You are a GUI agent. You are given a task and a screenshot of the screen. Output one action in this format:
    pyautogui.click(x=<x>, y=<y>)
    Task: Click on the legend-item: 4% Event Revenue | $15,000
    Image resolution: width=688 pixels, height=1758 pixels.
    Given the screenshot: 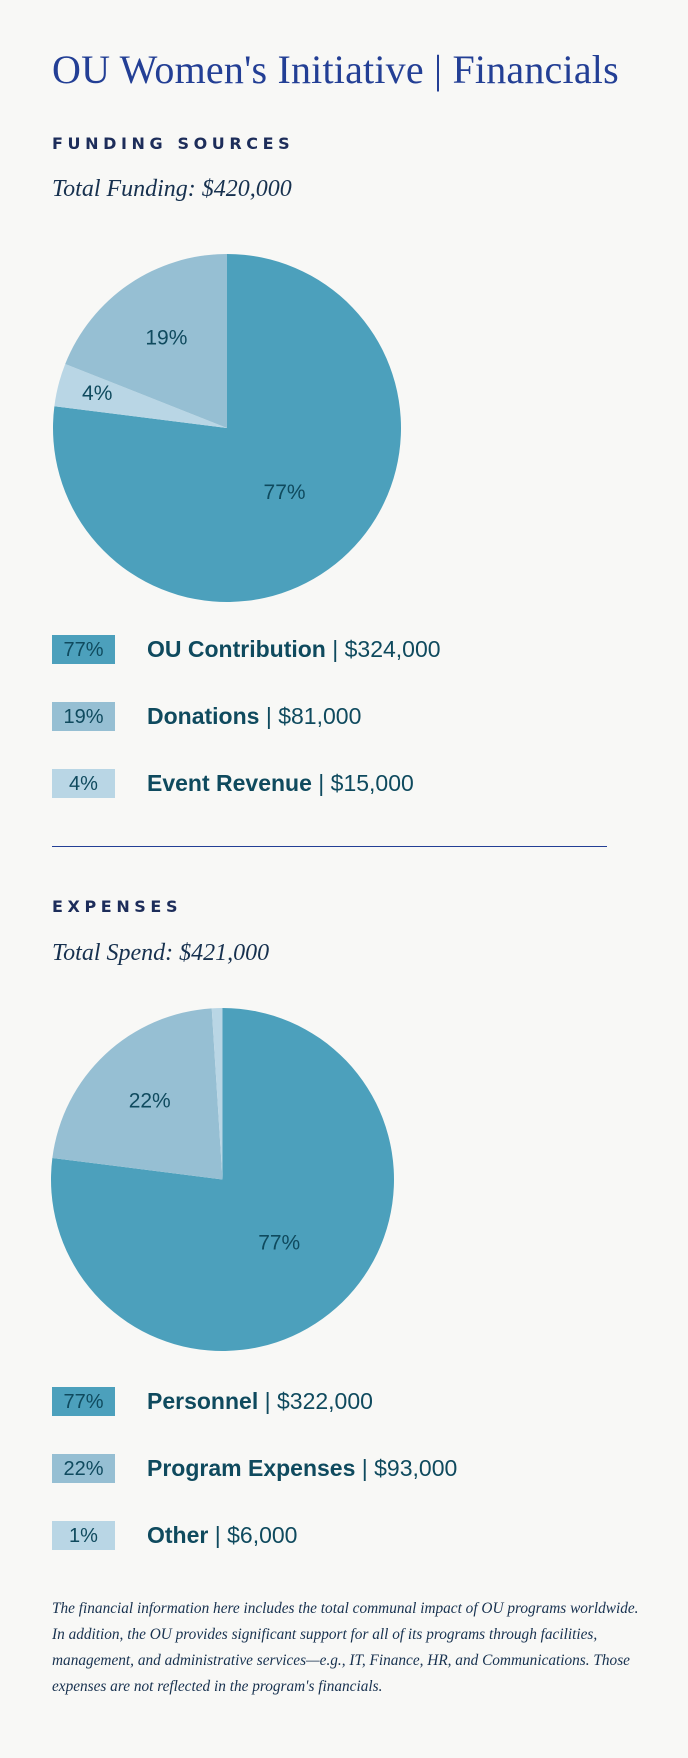 What is the action you would take?
    pyautogui.click(x=332, y=783)
    